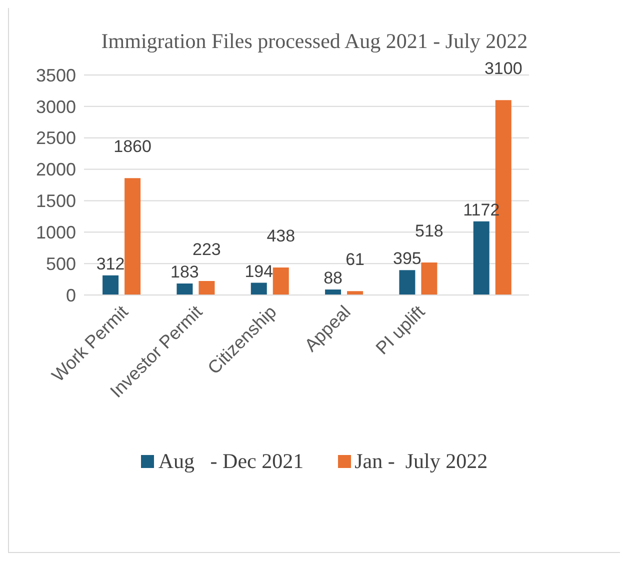 The image size is (631, 561). Describe the element at coordinates (421, 461) in the screenshot. I see `legend-label: Jan - July 2022` at that location.